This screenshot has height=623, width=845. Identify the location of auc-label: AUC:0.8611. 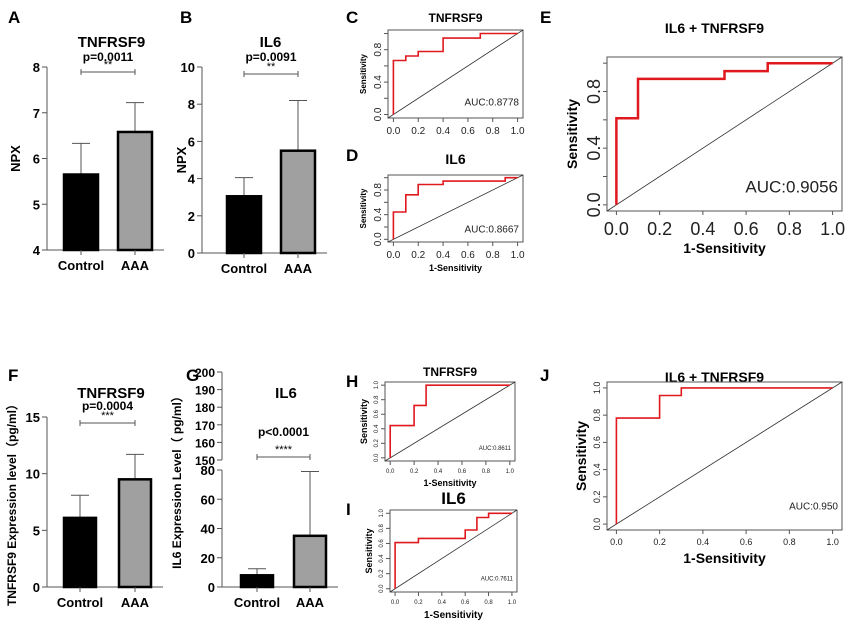
(495, 449).